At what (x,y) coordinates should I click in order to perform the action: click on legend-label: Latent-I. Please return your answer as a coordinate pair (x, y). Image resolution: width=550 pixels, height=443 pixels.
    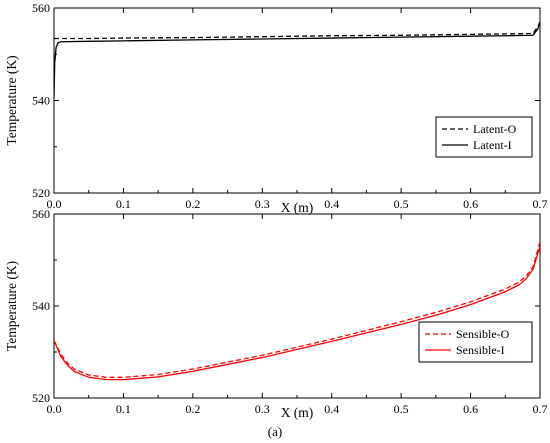
    Looking at the image, I should click on (492, 145).